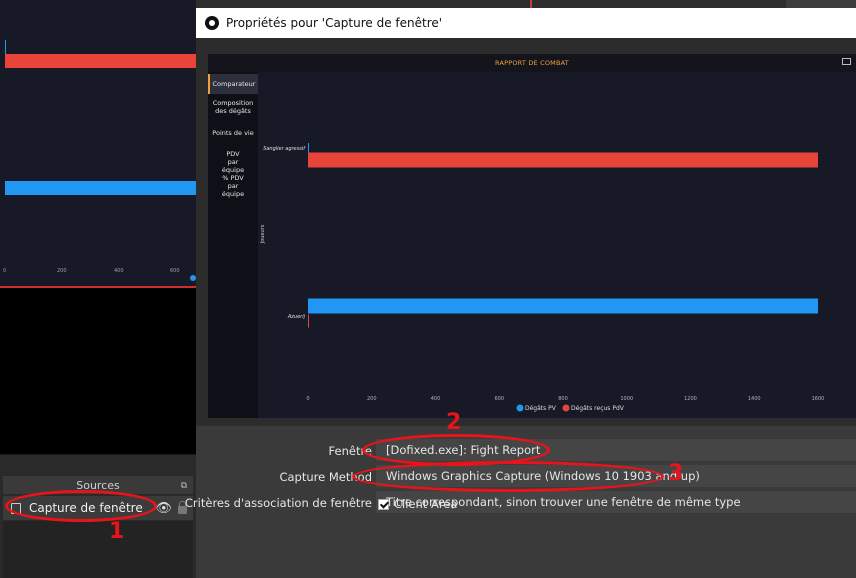 Image resolution: width=856 pixels, height=578 pixels. I want to click on preview-border, so click(98, 287).